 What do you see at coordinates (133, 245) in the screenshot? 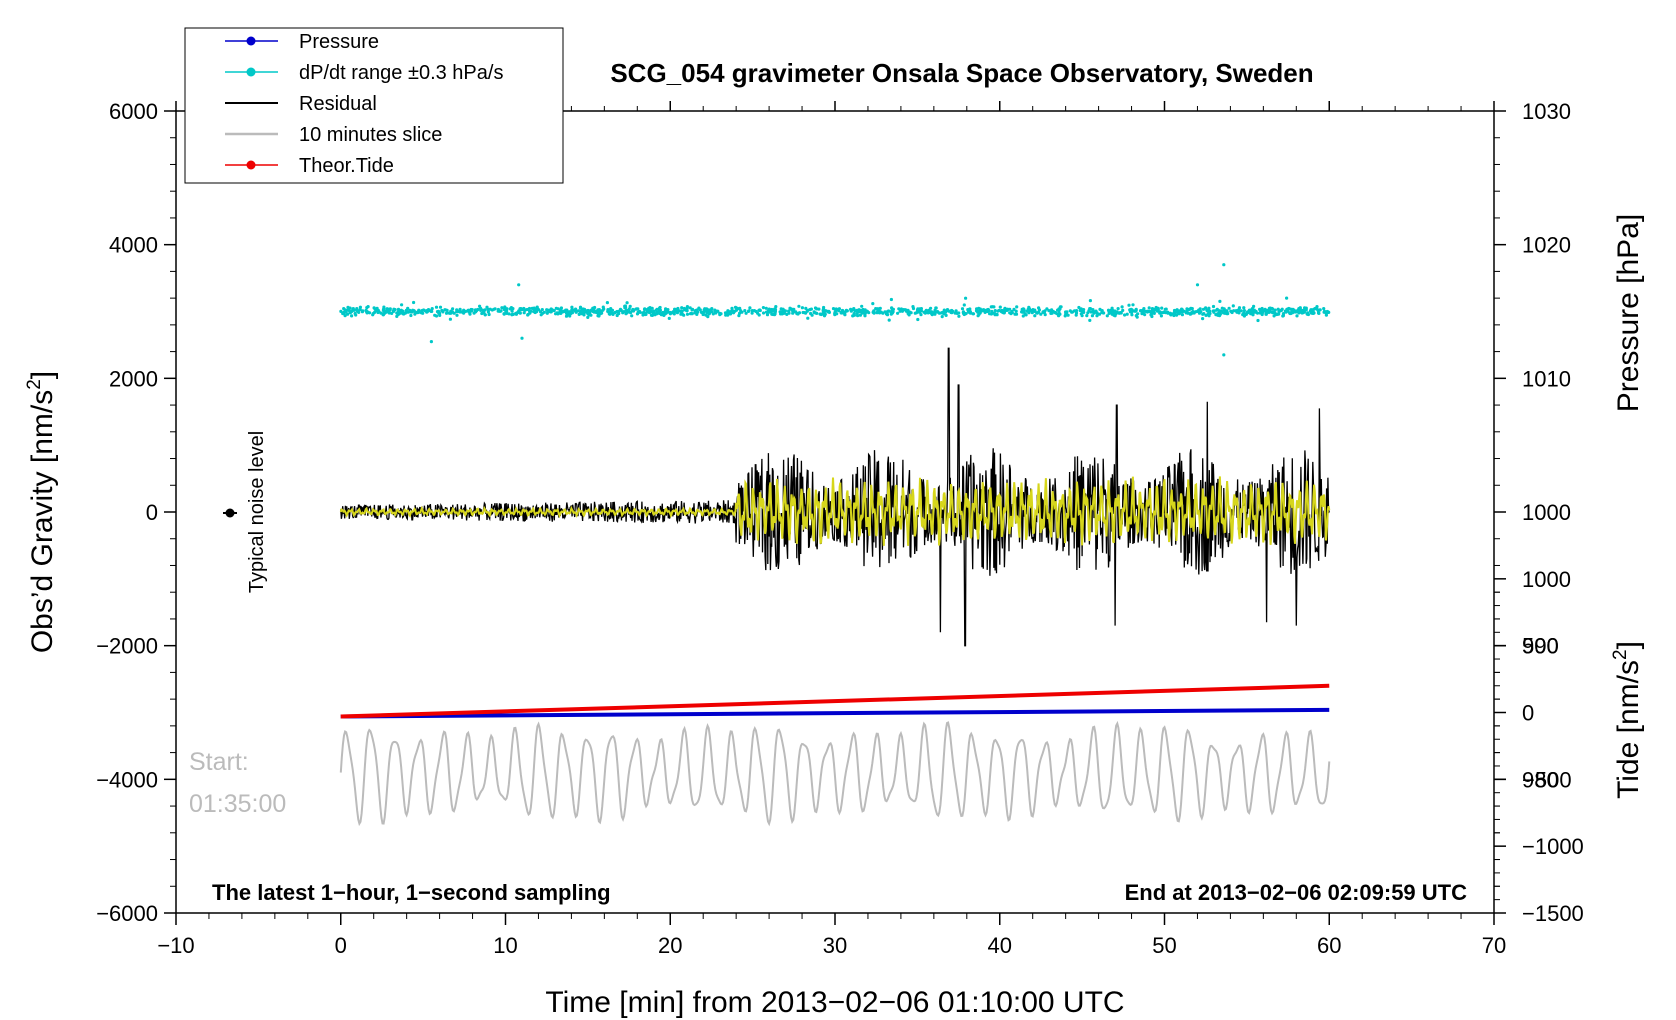
I see `gravity-tick-label: 4000` at bounding box center [133, 245].